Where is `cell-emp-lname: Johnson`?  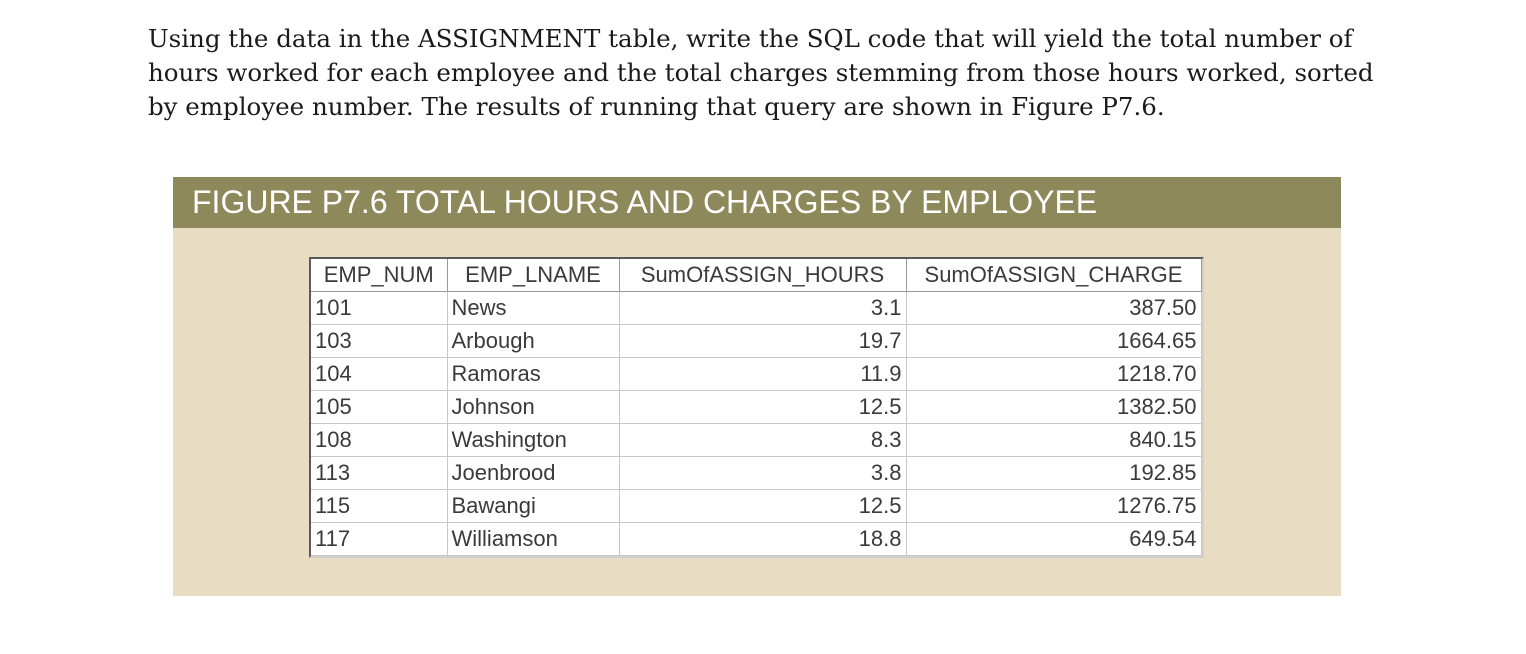 cell-emp-lname: Johnson is located at coordinates (533, 407).